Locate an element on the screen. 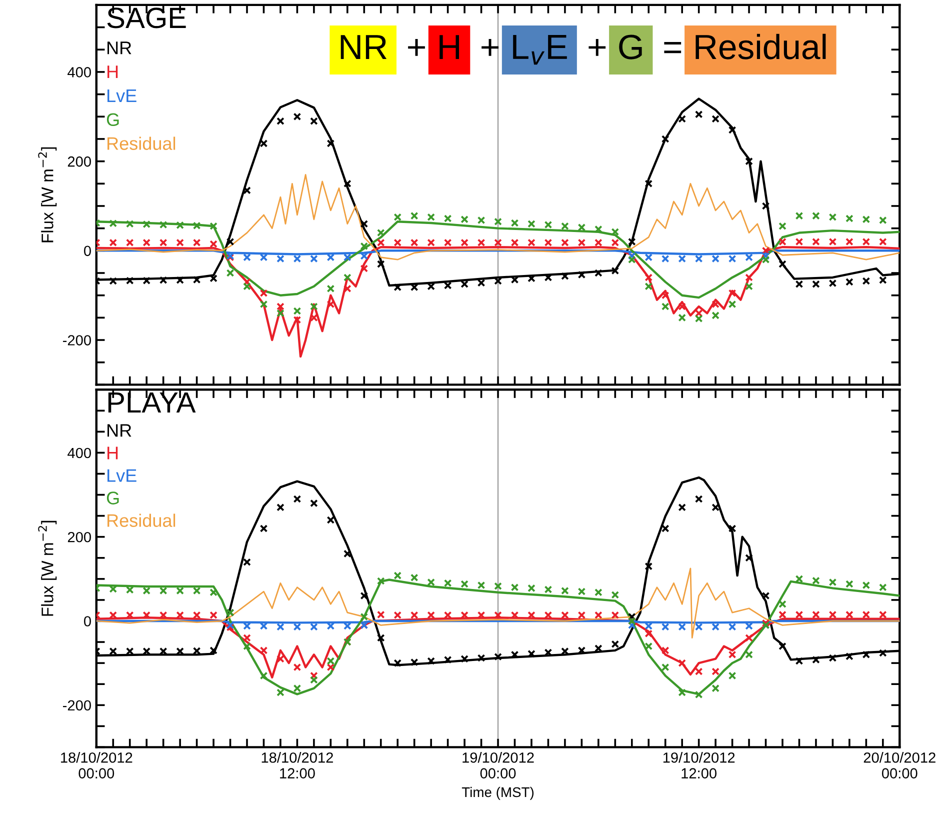  annotation: L$_{v}$E is located at coordinates (540, 50).